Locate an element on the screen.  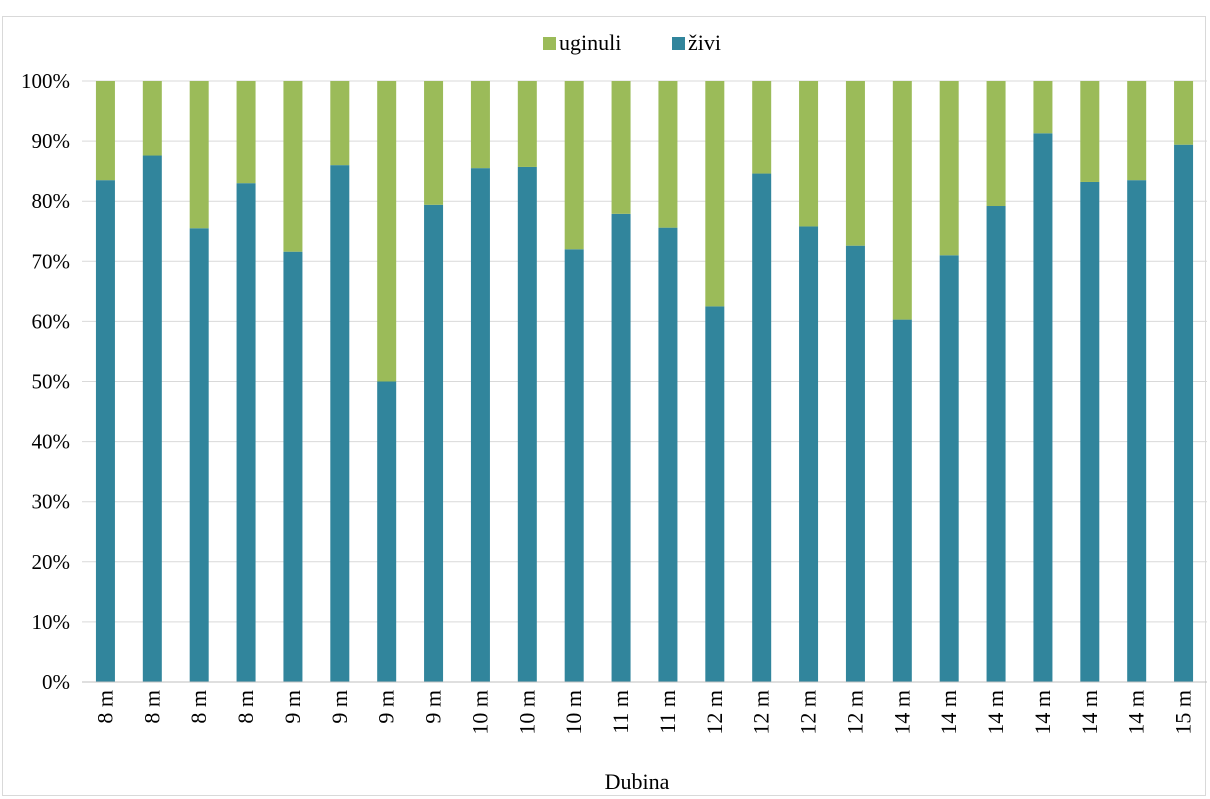
y-tick-label: 60% is located at coordinates (51, 321).